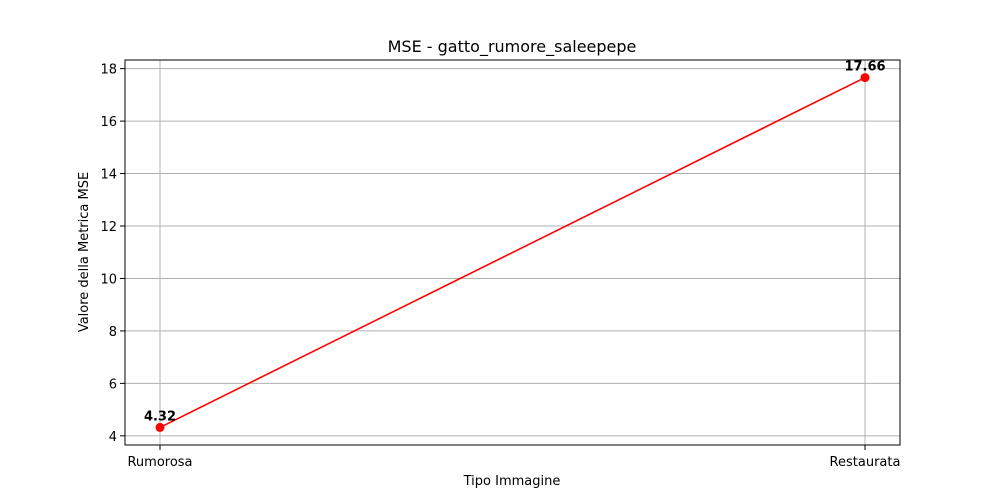  What do you see at coordinates (108, 70) in the screenshot?
I see `y-tick-label: 18` at bounding box center [108, 70].